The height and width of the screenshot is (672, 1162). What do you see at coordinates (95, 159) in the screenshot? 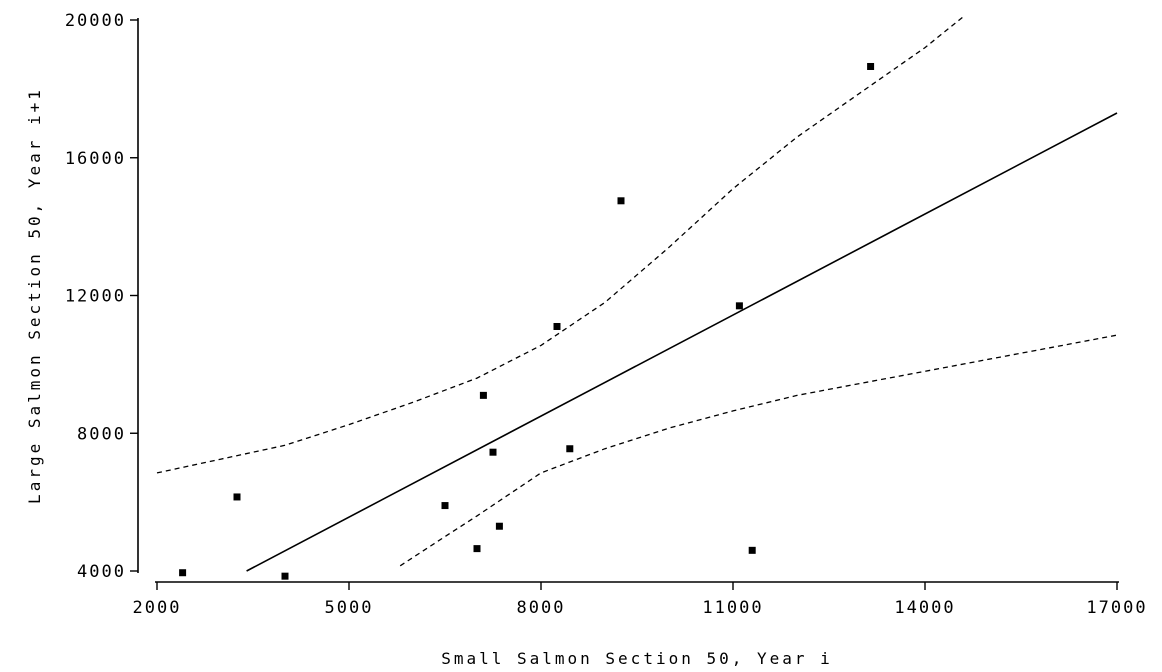
I see `y-tick-label: 16000` at bounding box center [95, 159].